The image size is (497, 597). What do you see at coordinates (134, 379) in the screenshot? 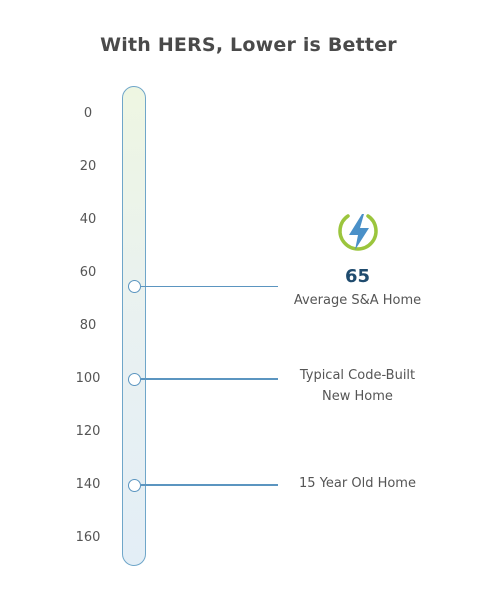
I see `marker-typical-home` at bounding box center [134, 379].